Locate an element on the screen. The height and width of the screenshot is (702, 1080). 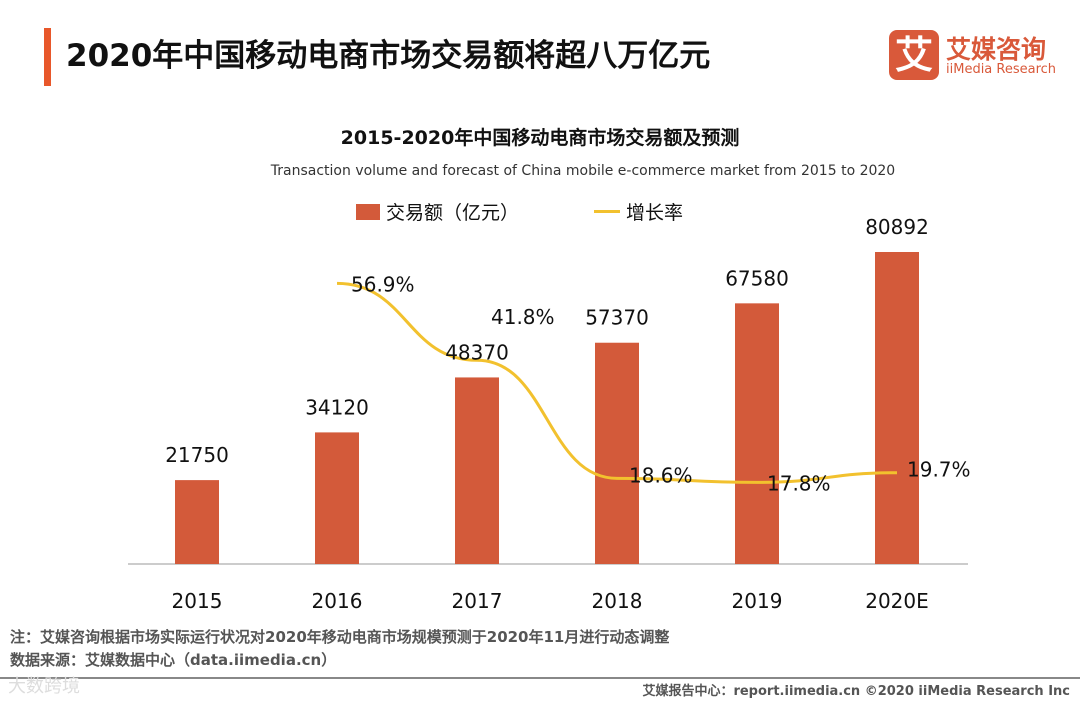
logo-mark: 艾 is located at coordinates (914, 55).